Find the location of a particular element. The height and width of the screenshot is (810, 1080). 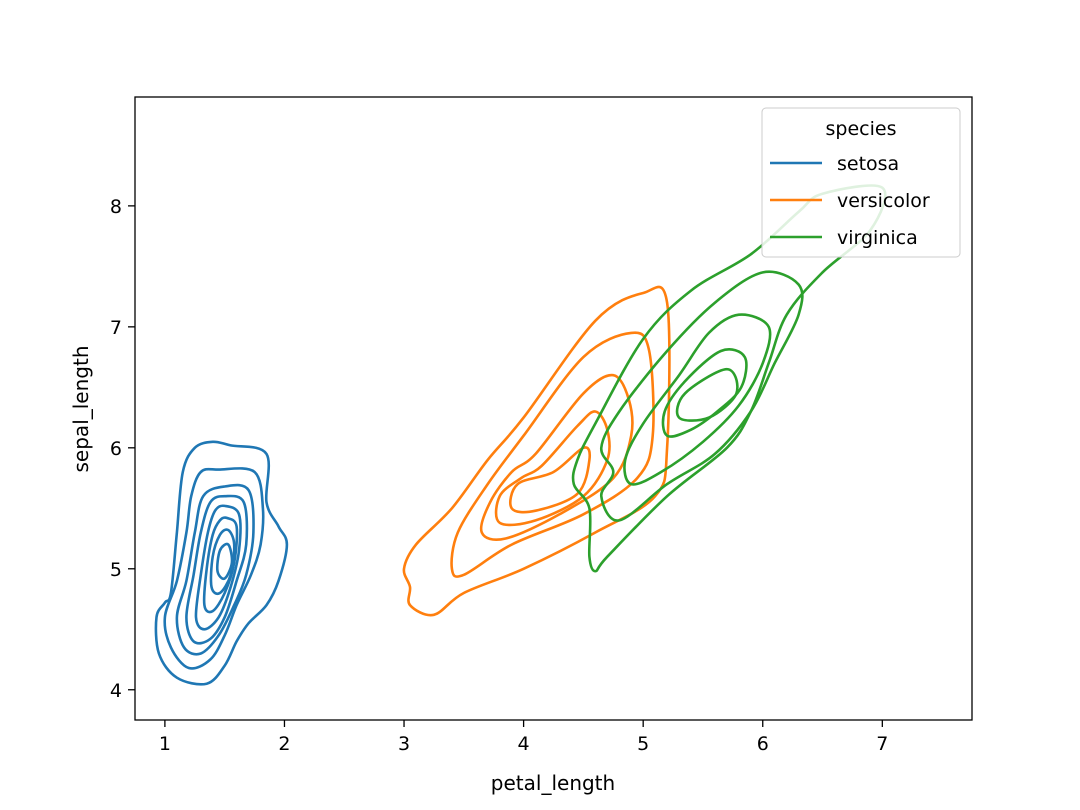

y-axis-label: sepal_length is located at coordinates (81, 409).